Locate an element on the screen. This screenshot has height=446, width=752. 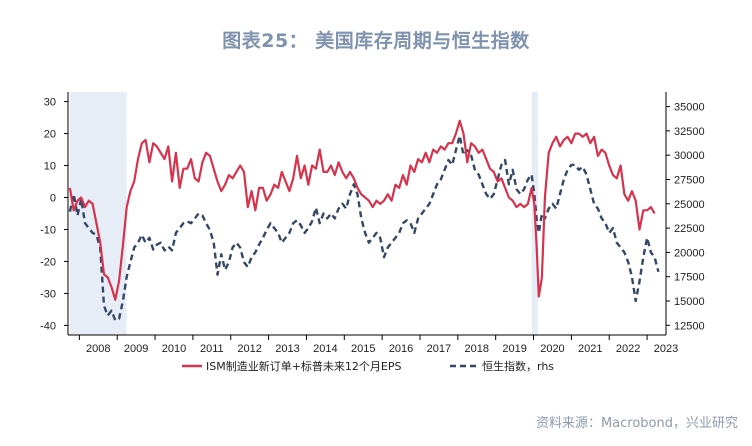
left-tick-label: 10 is located at coordinates (50, 167).